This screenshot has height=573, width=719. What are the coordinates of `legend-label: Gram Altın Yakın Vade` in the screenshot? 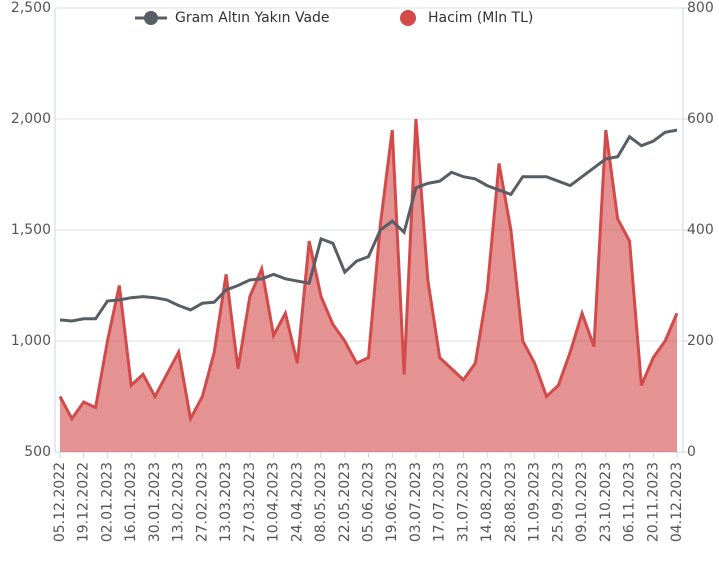 It's located at (252, 18).